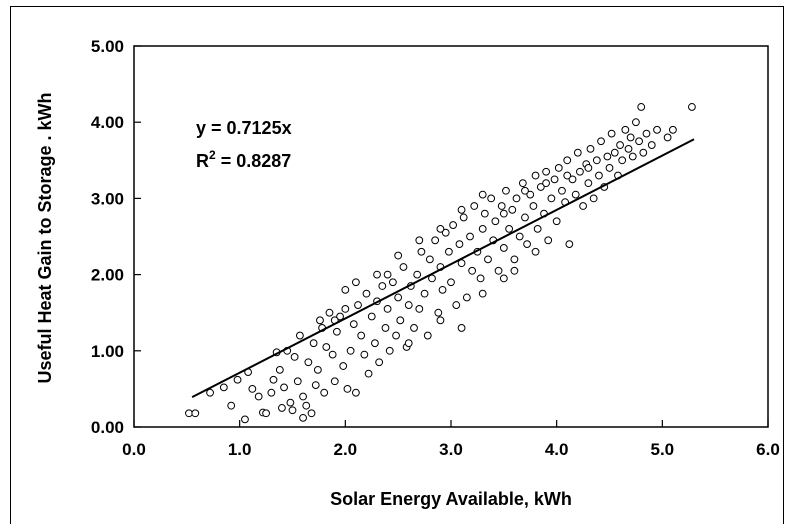 Image resolution: width=788 pixels, height=525 pixels. I want to click on y-tick-label: 1.00, so click(107, 351).